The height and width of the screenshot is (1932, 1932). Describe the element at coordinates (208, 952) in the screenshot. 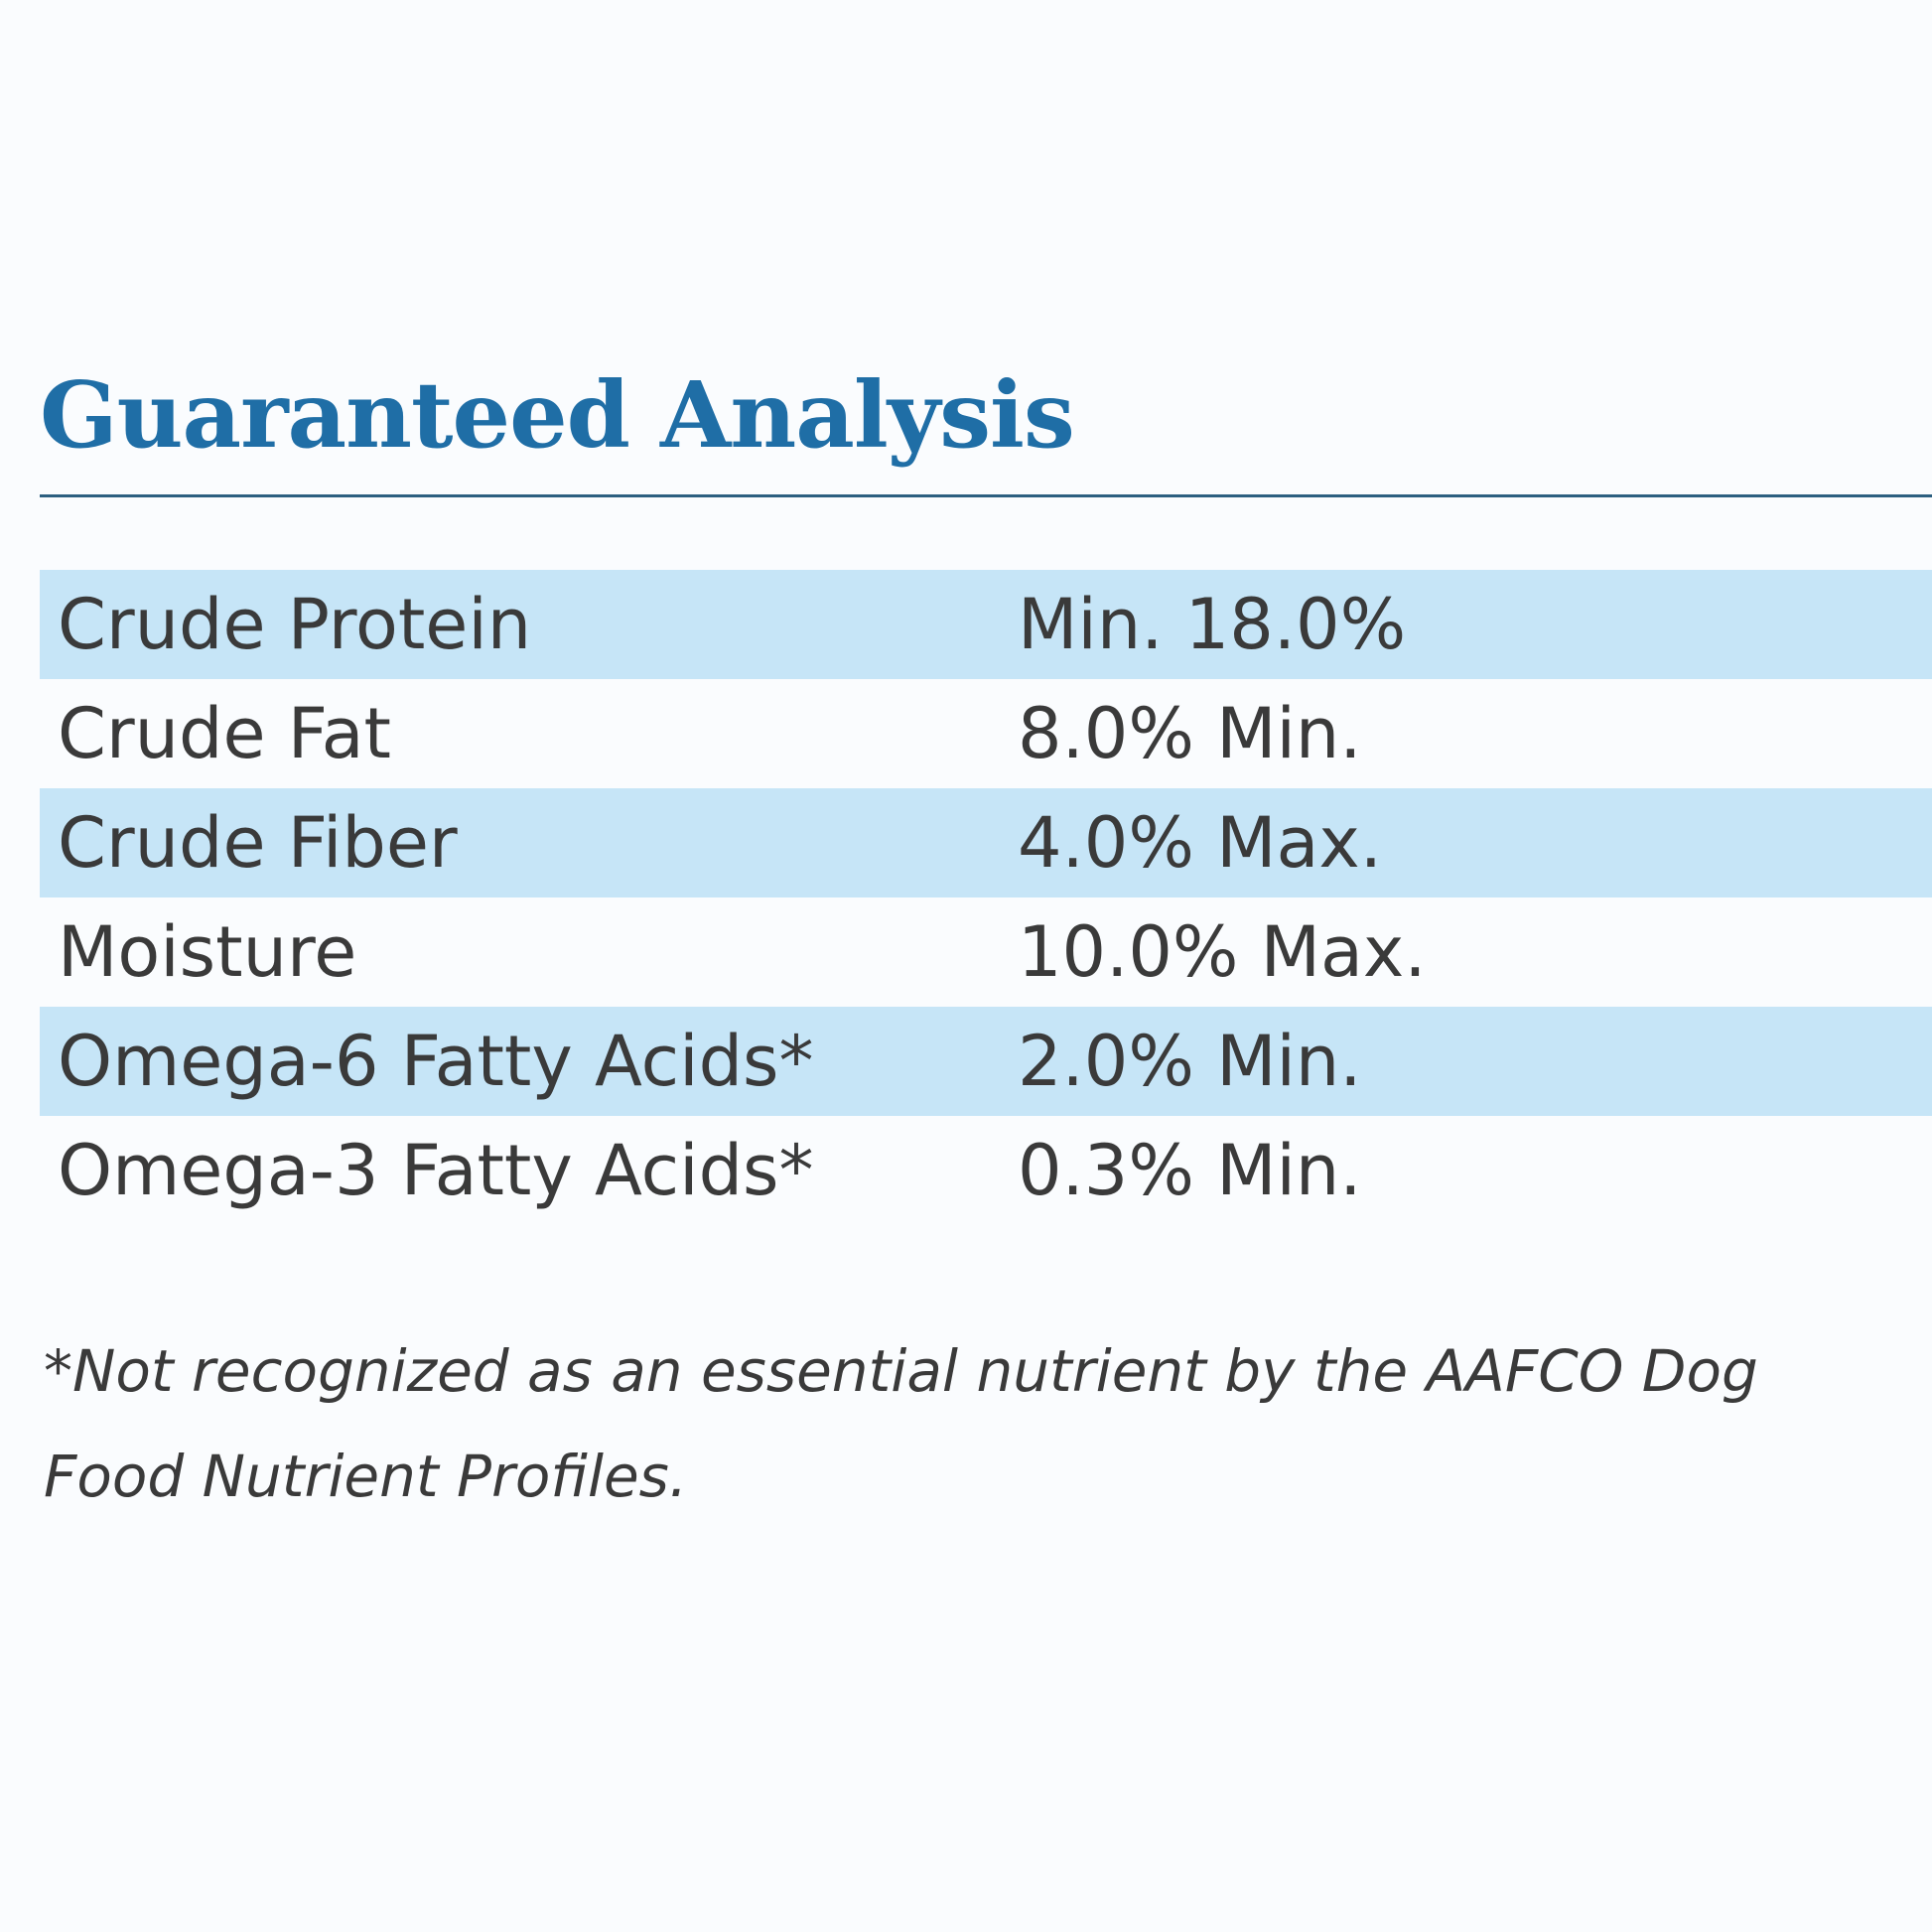

I see `nutrient-name: Moisture` at that location.